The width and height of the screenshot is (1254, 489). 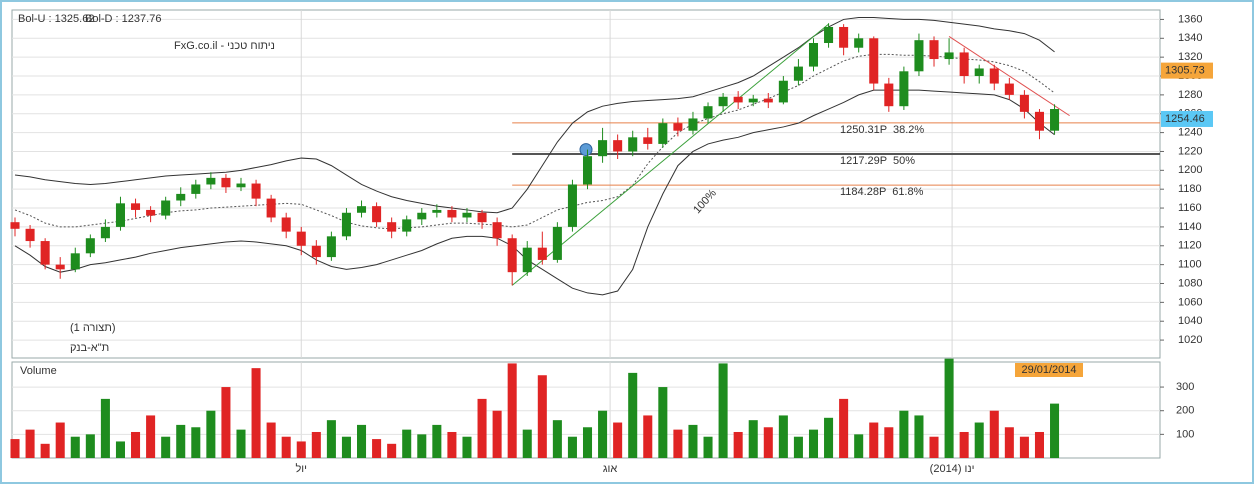 What do you see at coordinates (1185, 387) in the screenshot?
I see `y-tick-label: 300` at bounding box center [1185, 387].